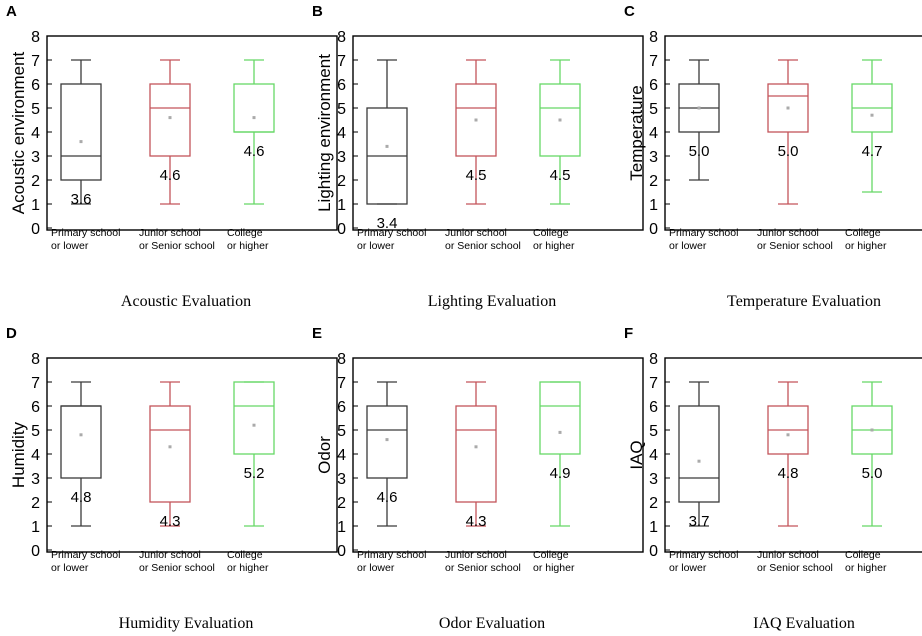 The image size is (922, 636). What do you see at coordinates (18, 454) in the screenshot?
I see `y-axis-label: Humidity` at bounding box center [18, 454].